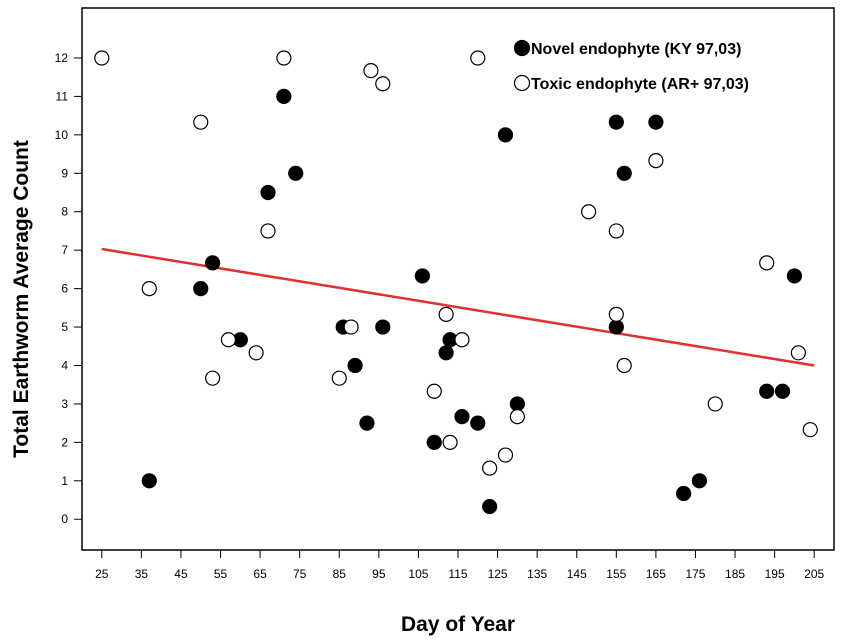  I want to click on x-tick-label: 175, so click(695, 574).